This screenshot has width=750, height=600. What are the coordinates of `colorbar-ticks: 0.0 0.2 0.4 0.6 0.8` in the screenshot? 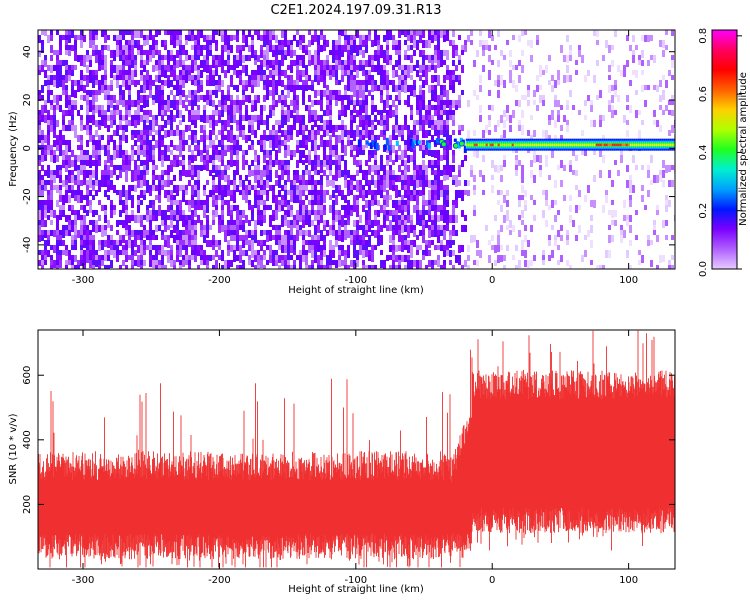 It's located at (720, 152).